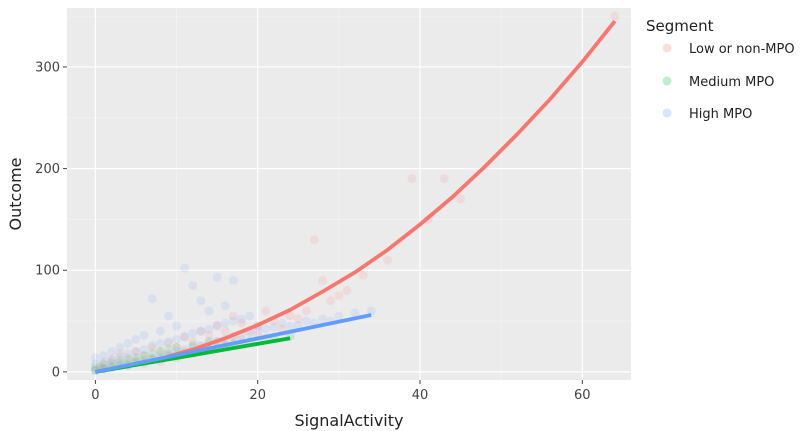 The width and height of the screenshot is (806, 431). I want to click on y-tick-label: 200, so click(47, 169).